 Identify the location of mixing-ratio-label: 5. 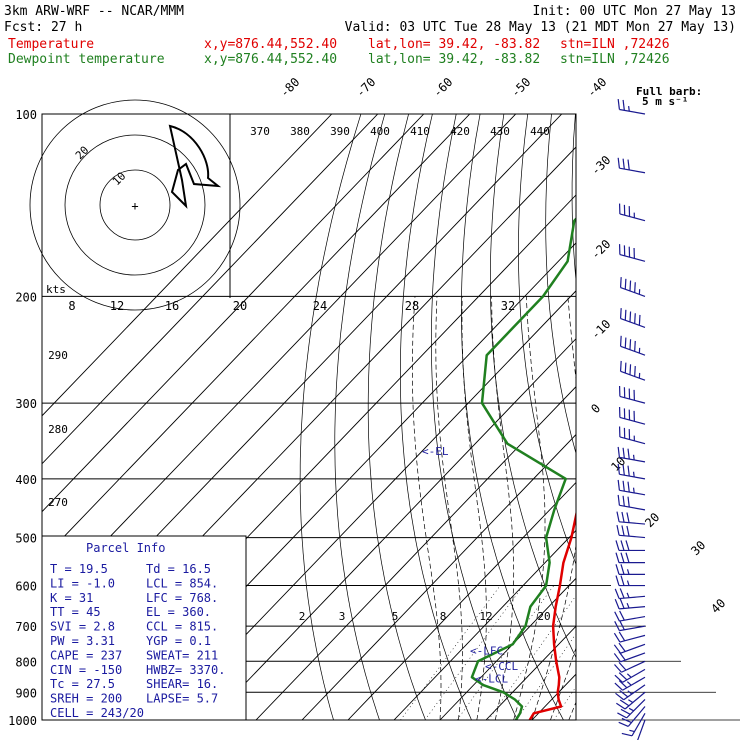
(395, 616).